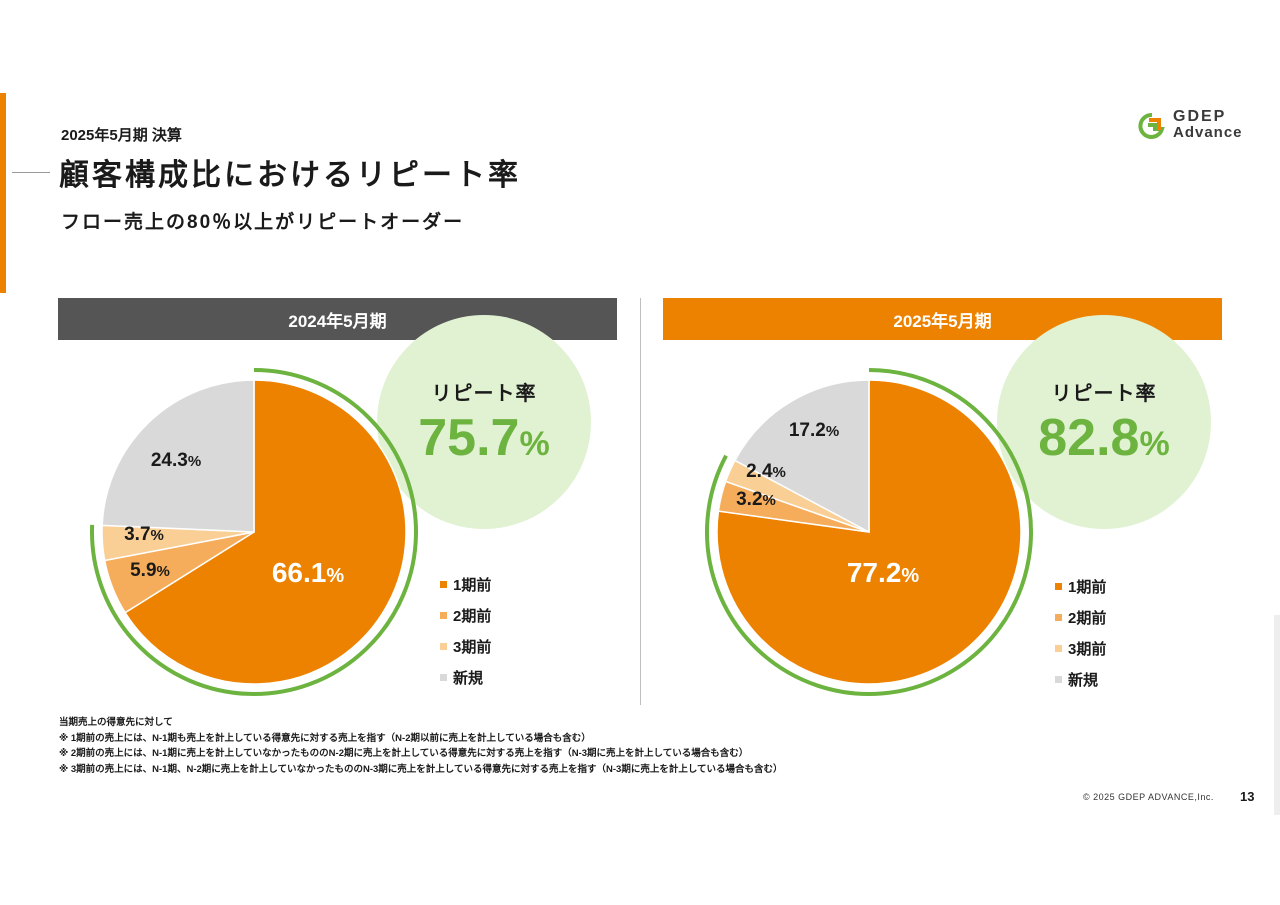 The image size is (1280, 905). I want to click on legend-2025: 1期前 2期前 3期前 新規, so click(1080, 633).